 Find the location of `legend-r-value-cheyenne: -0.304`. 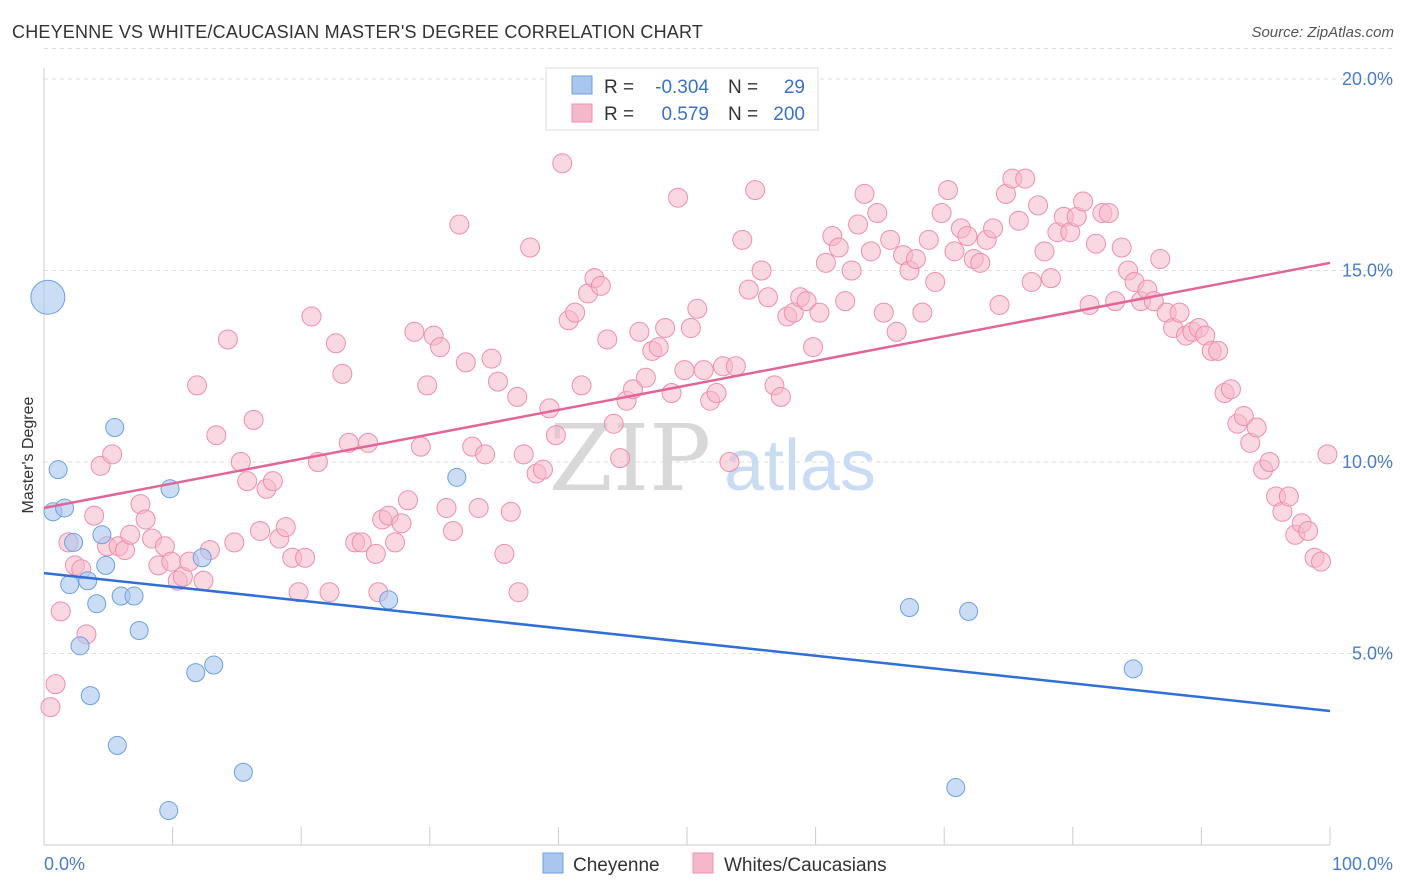

legend-r-value-cheyenne: -0.304 is located at coordinates (682, 87).